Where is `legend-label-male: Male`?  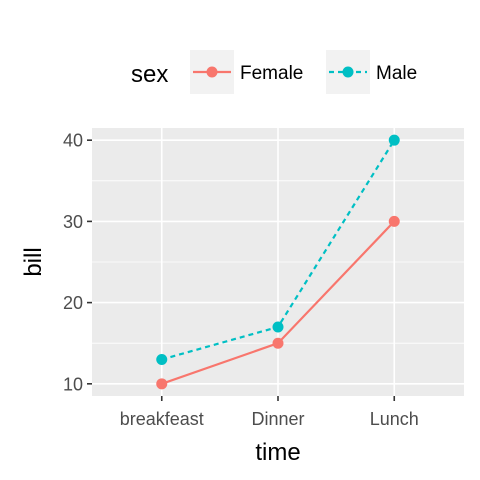 legend-label-male: Male is located at coordinates (396, 73).